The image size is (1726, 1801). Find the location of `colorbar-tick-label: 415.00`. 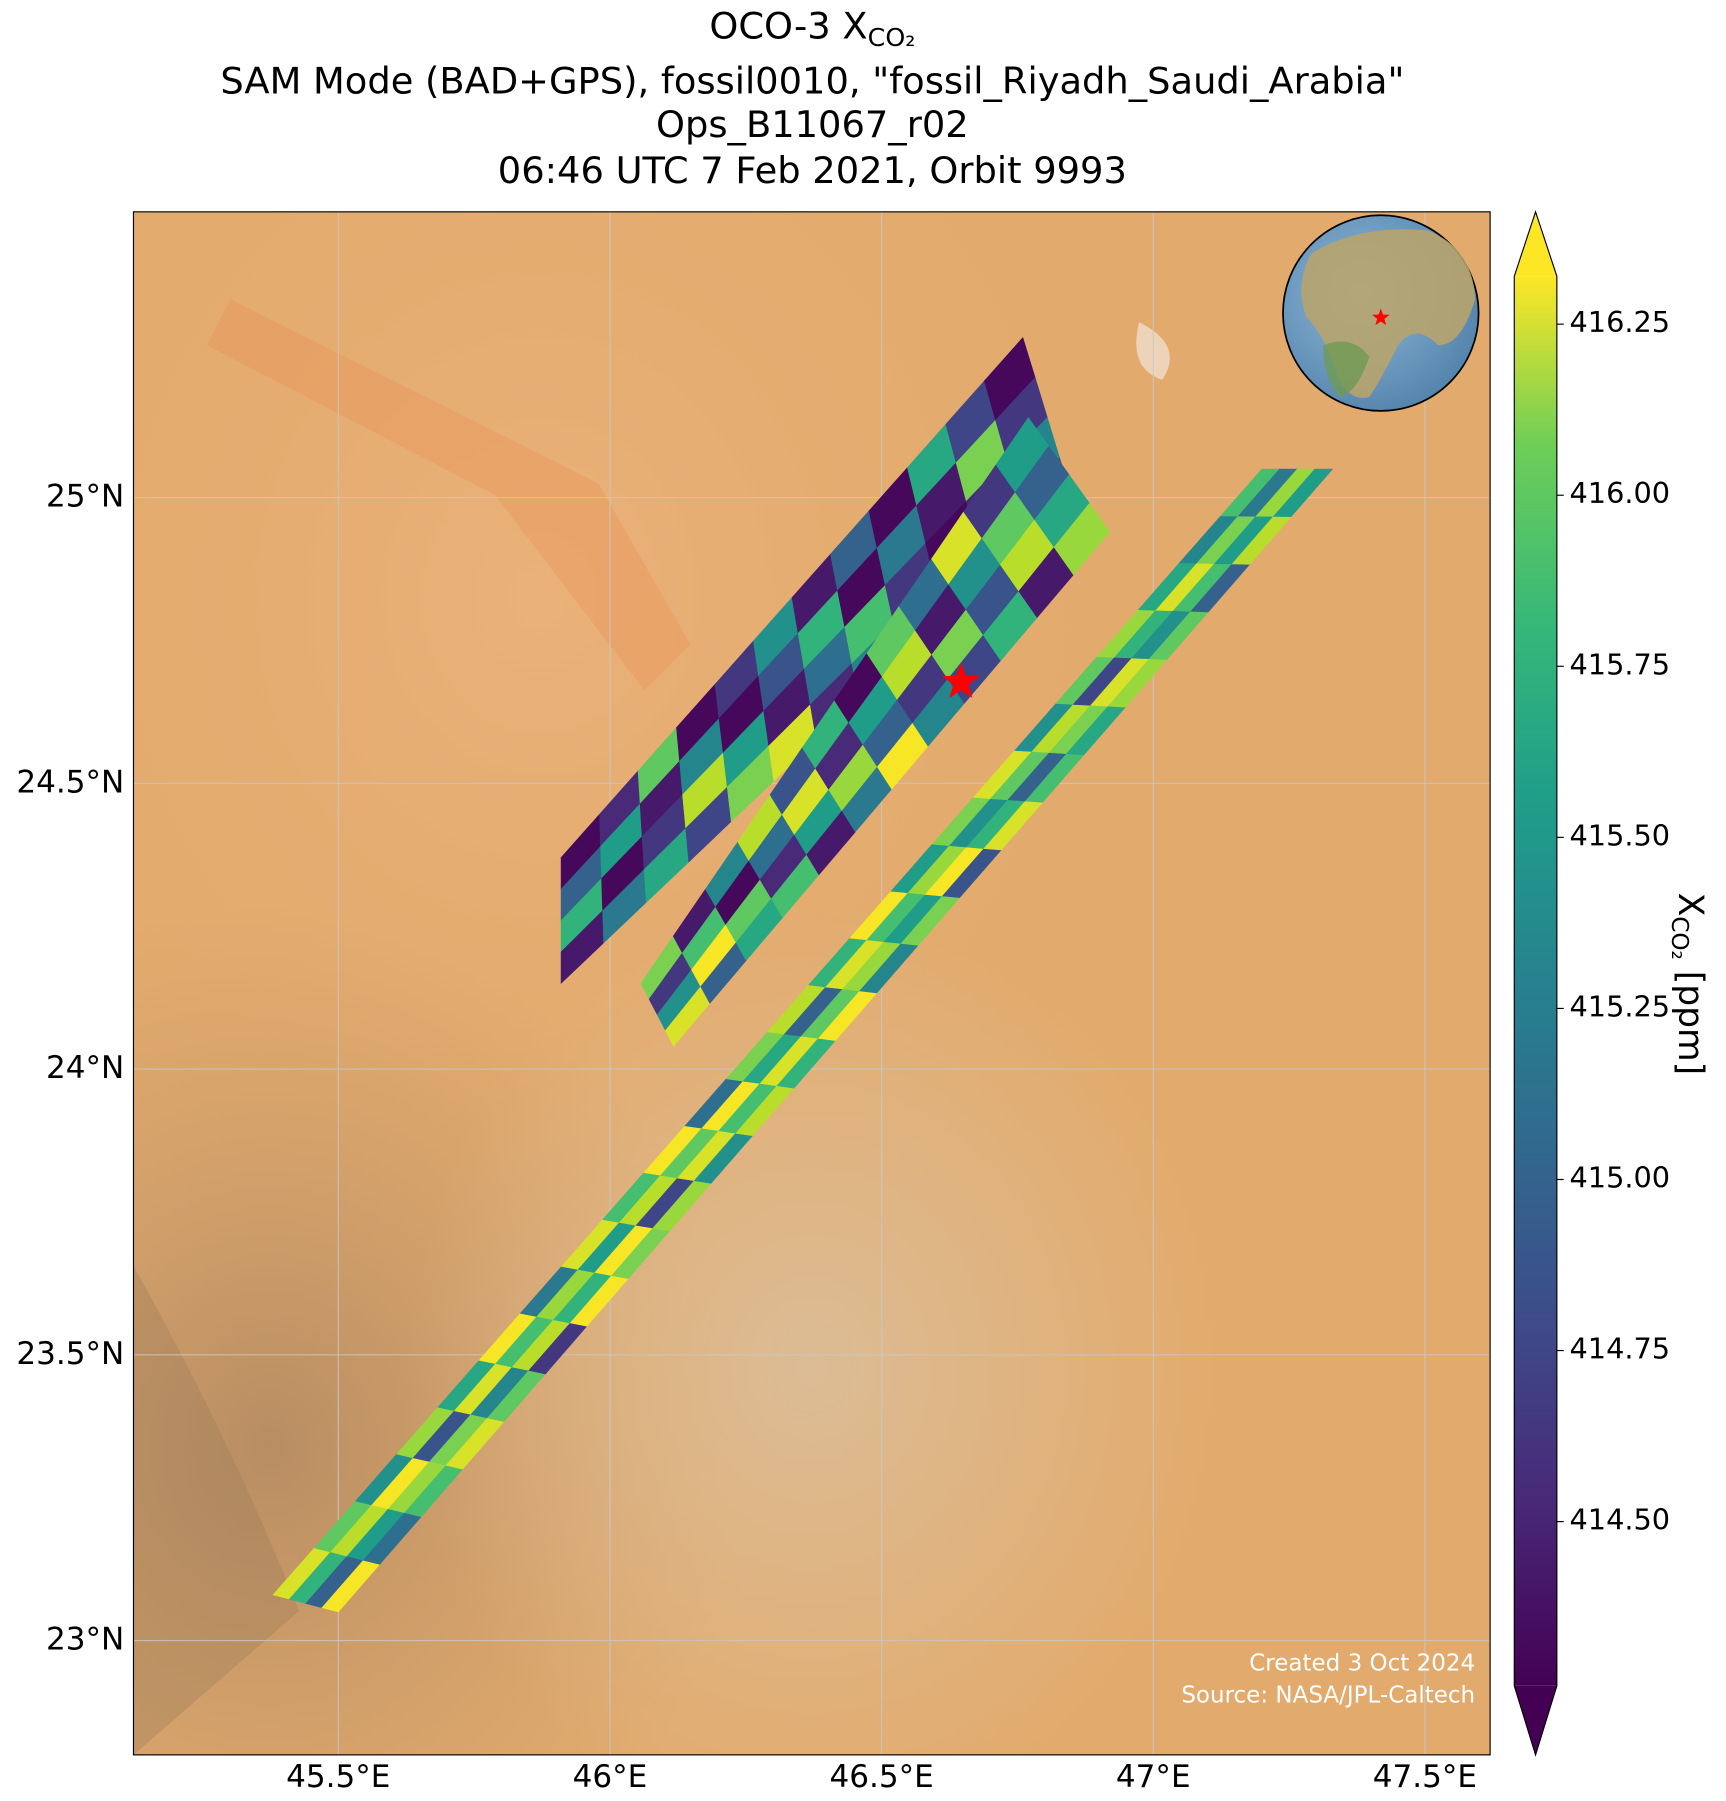

colorbar-tick-label: 415.00 is located at coordinates (1620, 1177).